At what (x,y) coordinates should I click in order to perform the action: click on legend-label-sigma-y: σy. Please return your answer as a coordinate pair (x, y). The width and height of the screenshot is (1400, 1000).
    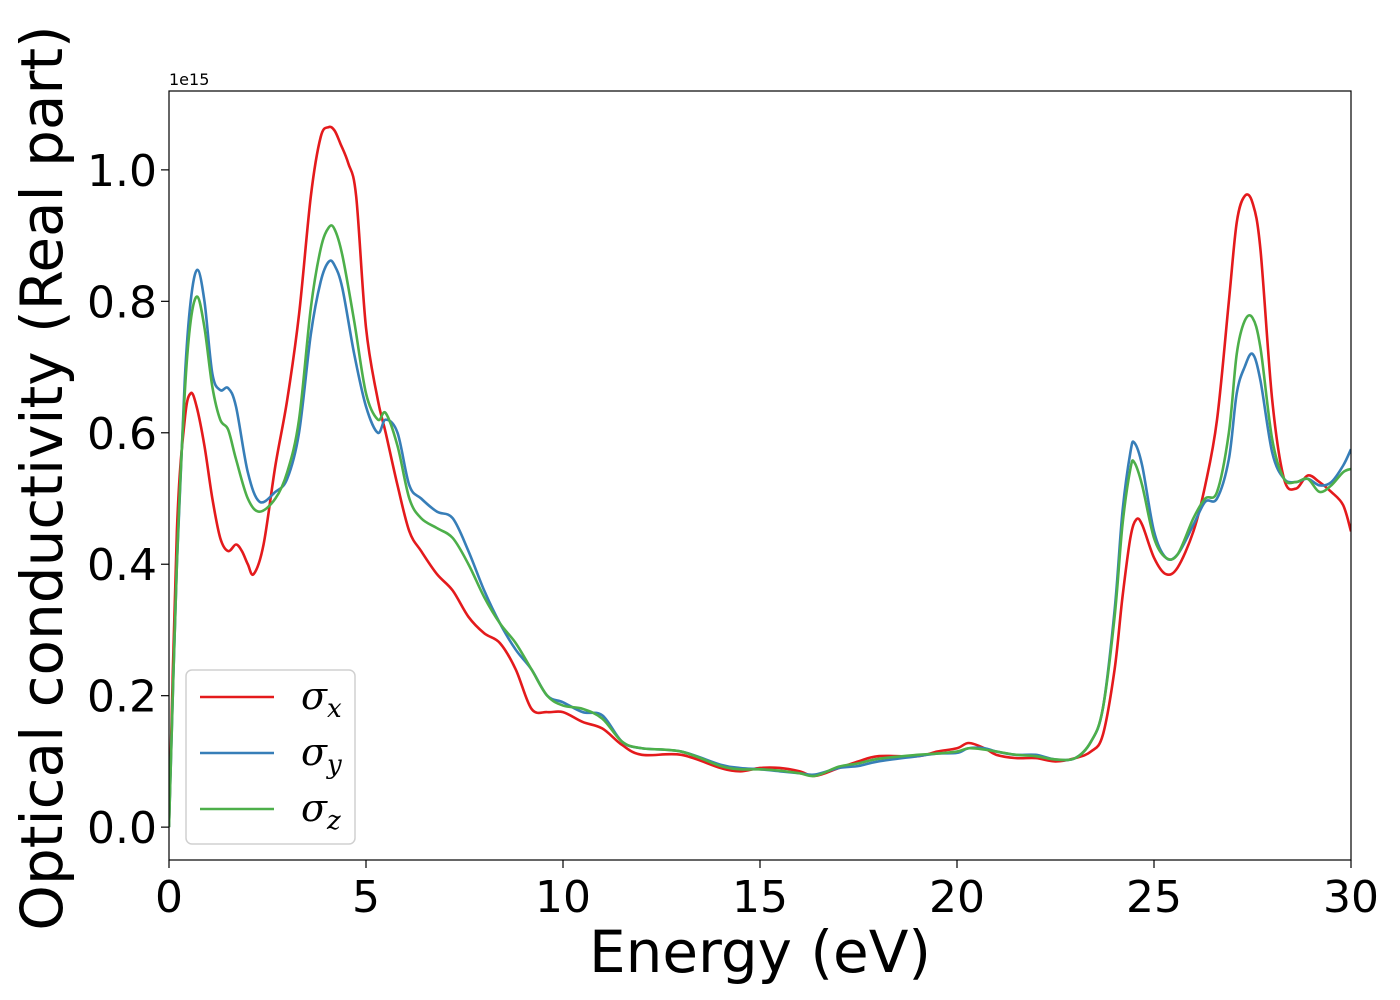
    Looking at the image, I should click on (321, 755).